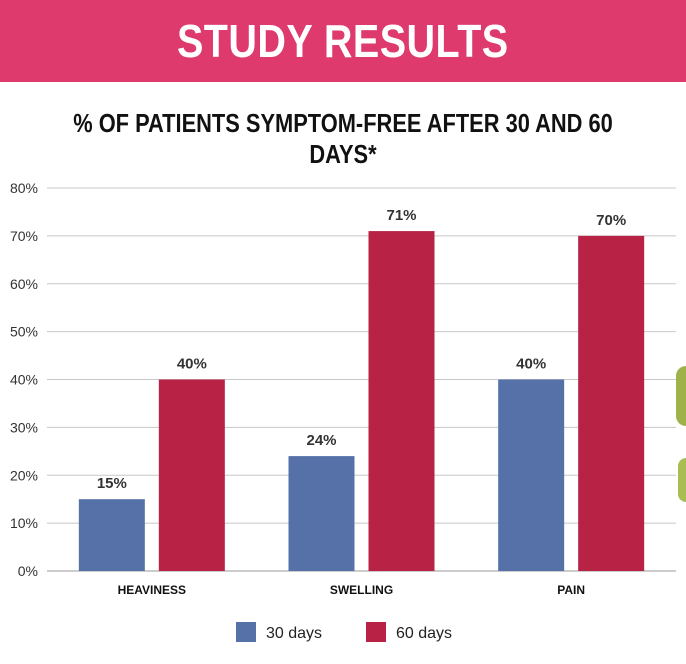 The width and height of the screenshot is (686, 664). I want to click on data-label: 70%, so click(611, 220).